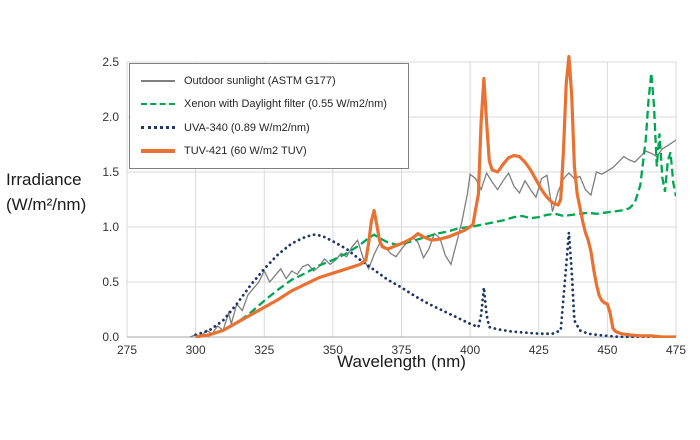 This screenshot has height=440, width=700. I want to click on x-tick-label: 450, so click(607, 350).